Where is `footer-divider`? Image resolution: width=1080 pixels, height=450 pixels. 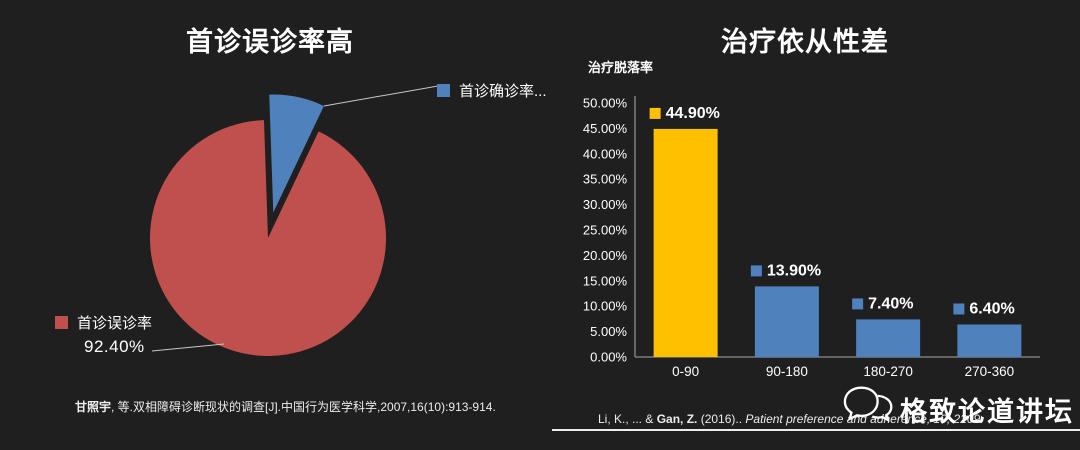
footer-divider is located at coordinates (816, 430).